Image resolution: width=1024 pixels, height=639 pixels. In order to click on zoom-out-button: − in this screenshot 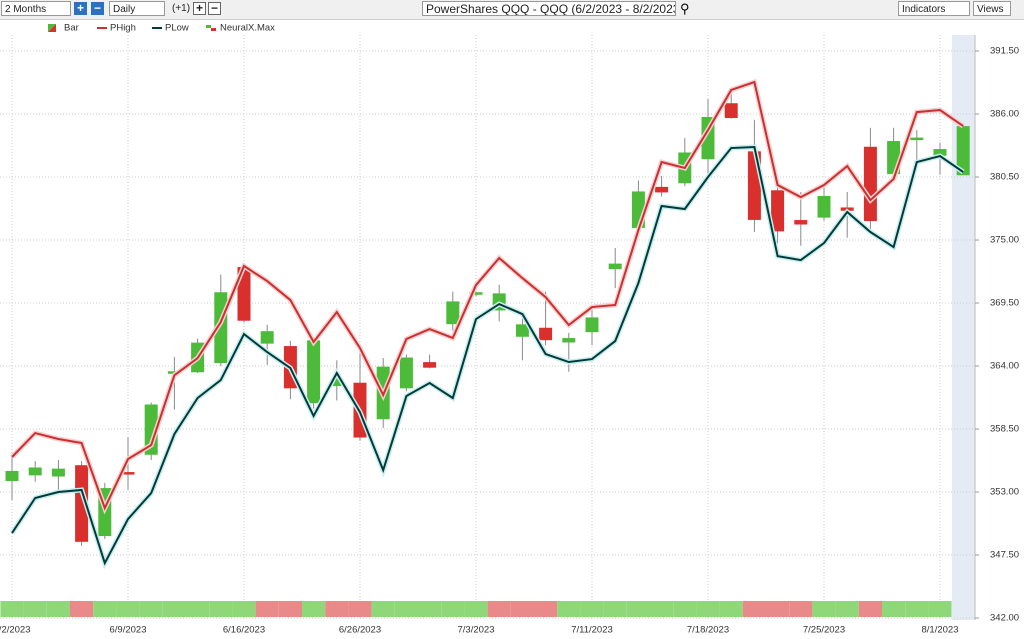, I will do `click(97, 8)`.